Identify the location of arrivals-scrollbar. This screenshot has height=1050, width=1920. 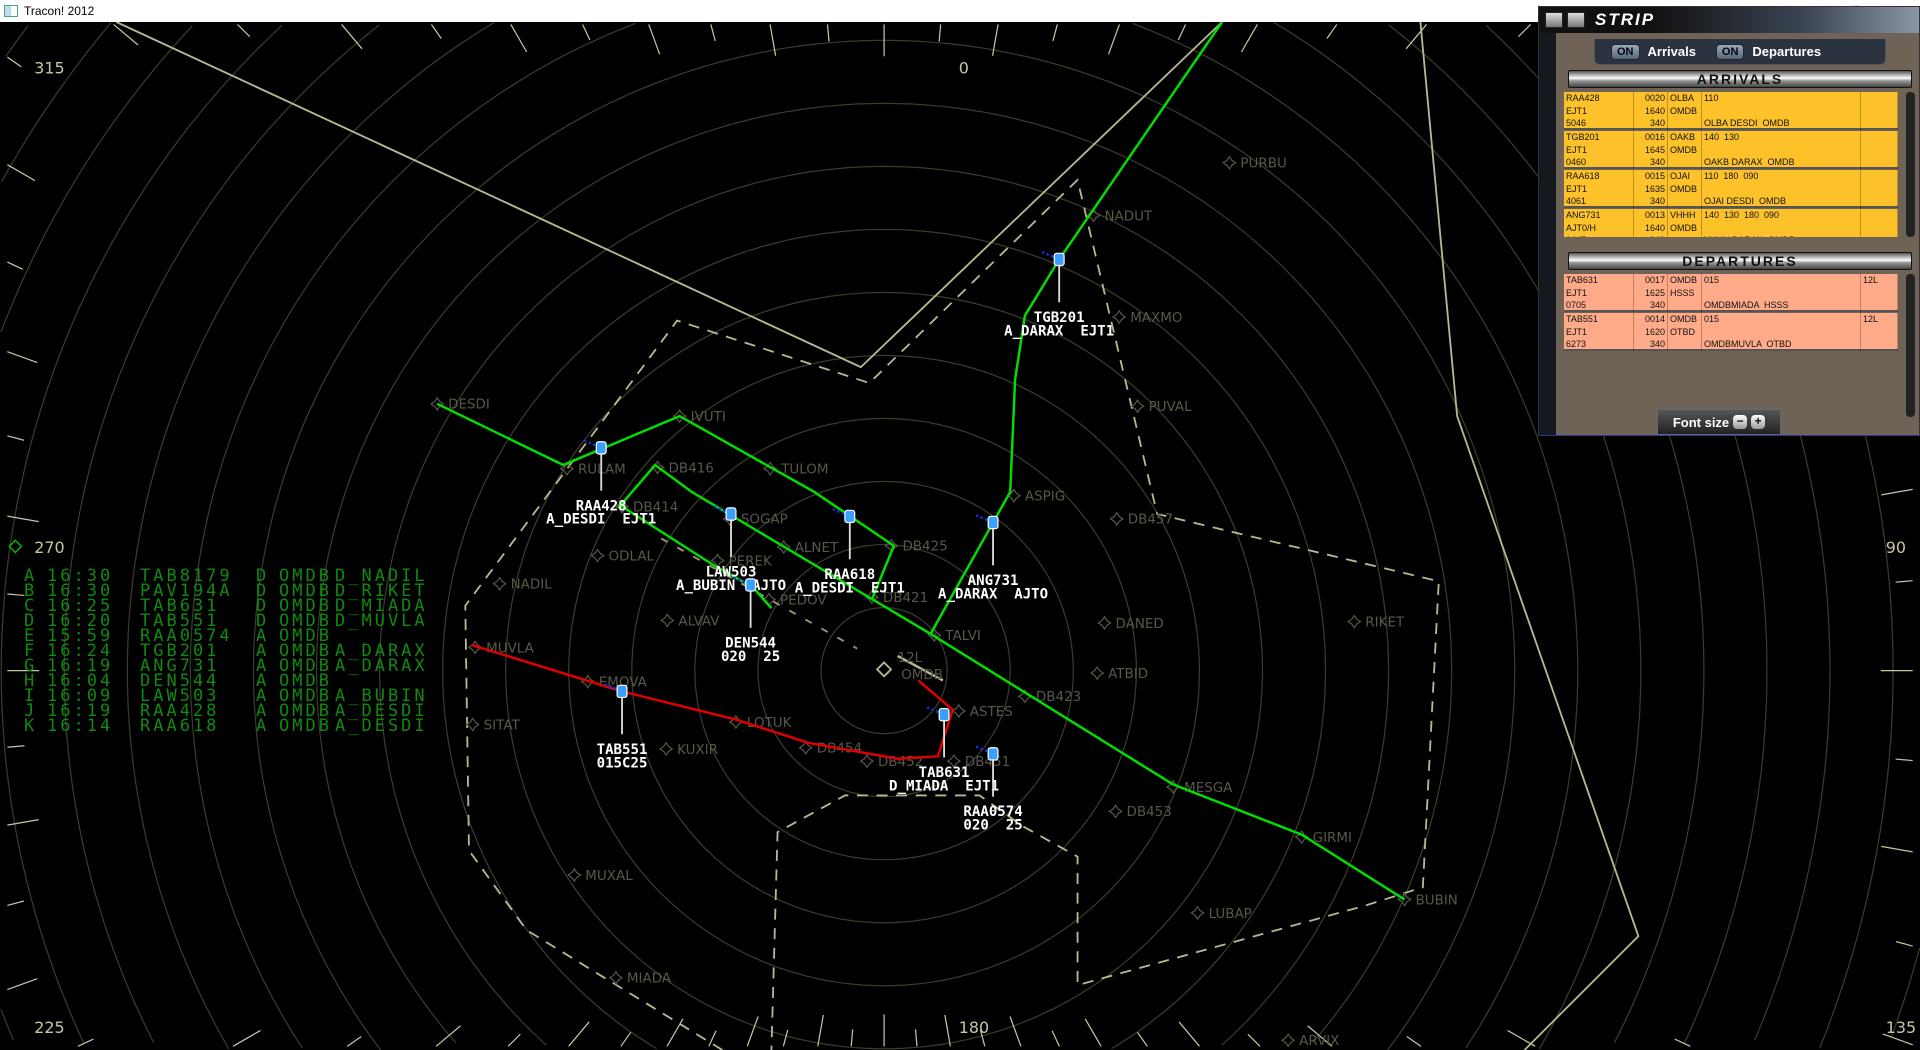
(1910, 164).